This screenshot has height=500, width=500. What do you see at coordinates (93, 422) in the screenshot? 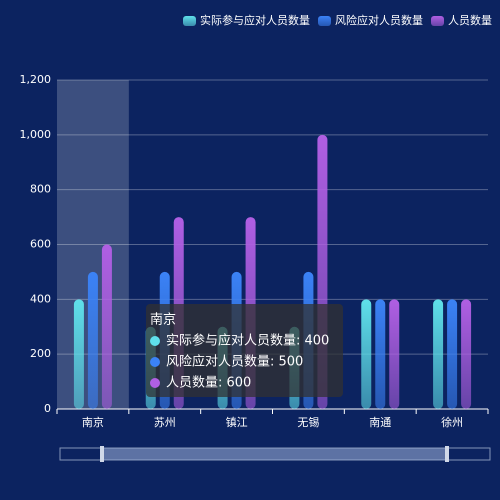
I see `x-tick-label: 南京` at bounding box center [93, 422].